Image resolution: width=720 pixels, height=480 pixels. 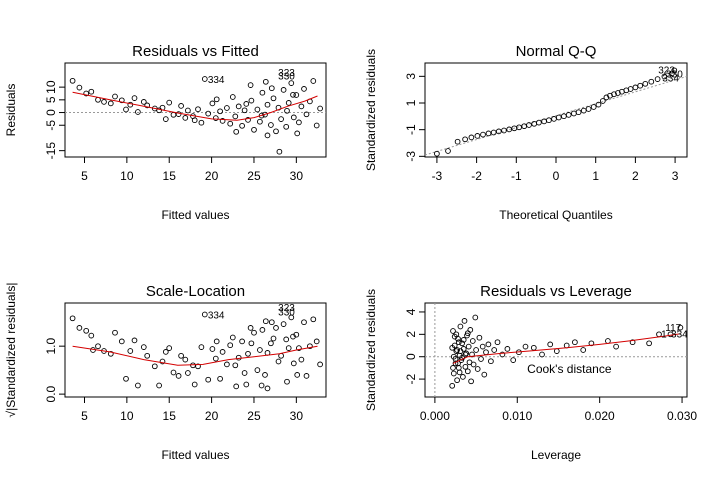 What do you see at coordinates (51, 125) in the screenshot?
I see `panel-1-y-tick-label-2: -5` at bounding box center [51, 125].